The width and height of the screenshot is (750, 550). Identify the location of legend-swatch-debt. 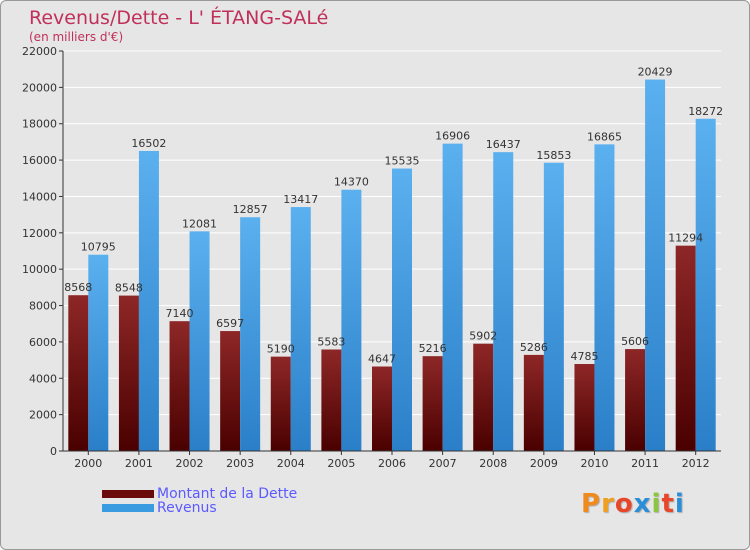
(128, 494).